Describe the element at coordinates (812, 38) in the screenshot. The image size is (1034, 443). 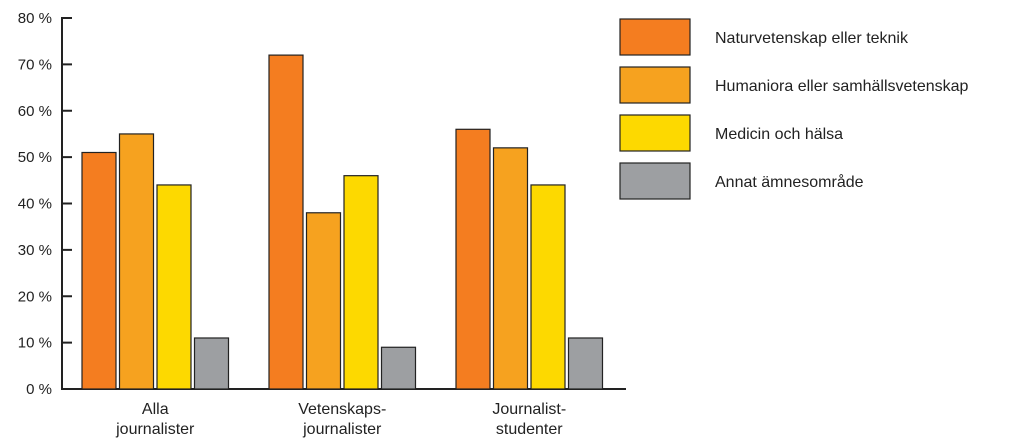
I see `legend-label-1: Naturvetenskap eller teknik` at that location.